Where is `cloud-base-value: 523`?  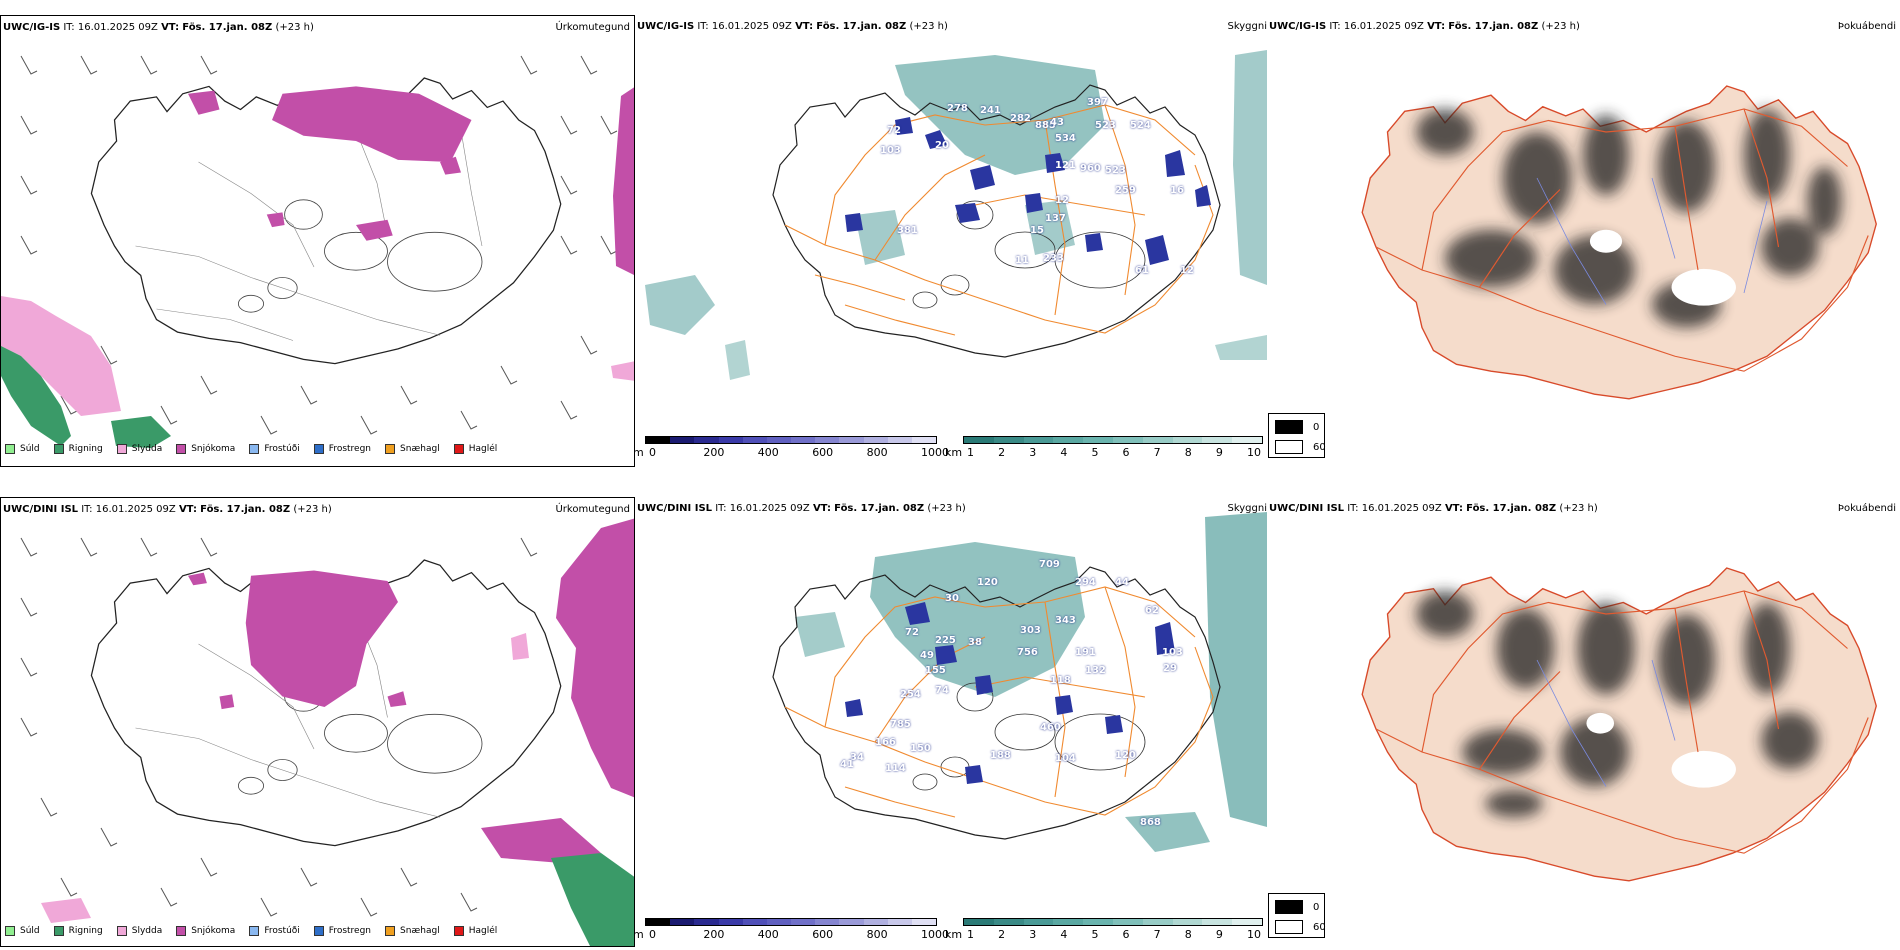 cloud-base-value: 523 is located at coordinates (1115, 170).